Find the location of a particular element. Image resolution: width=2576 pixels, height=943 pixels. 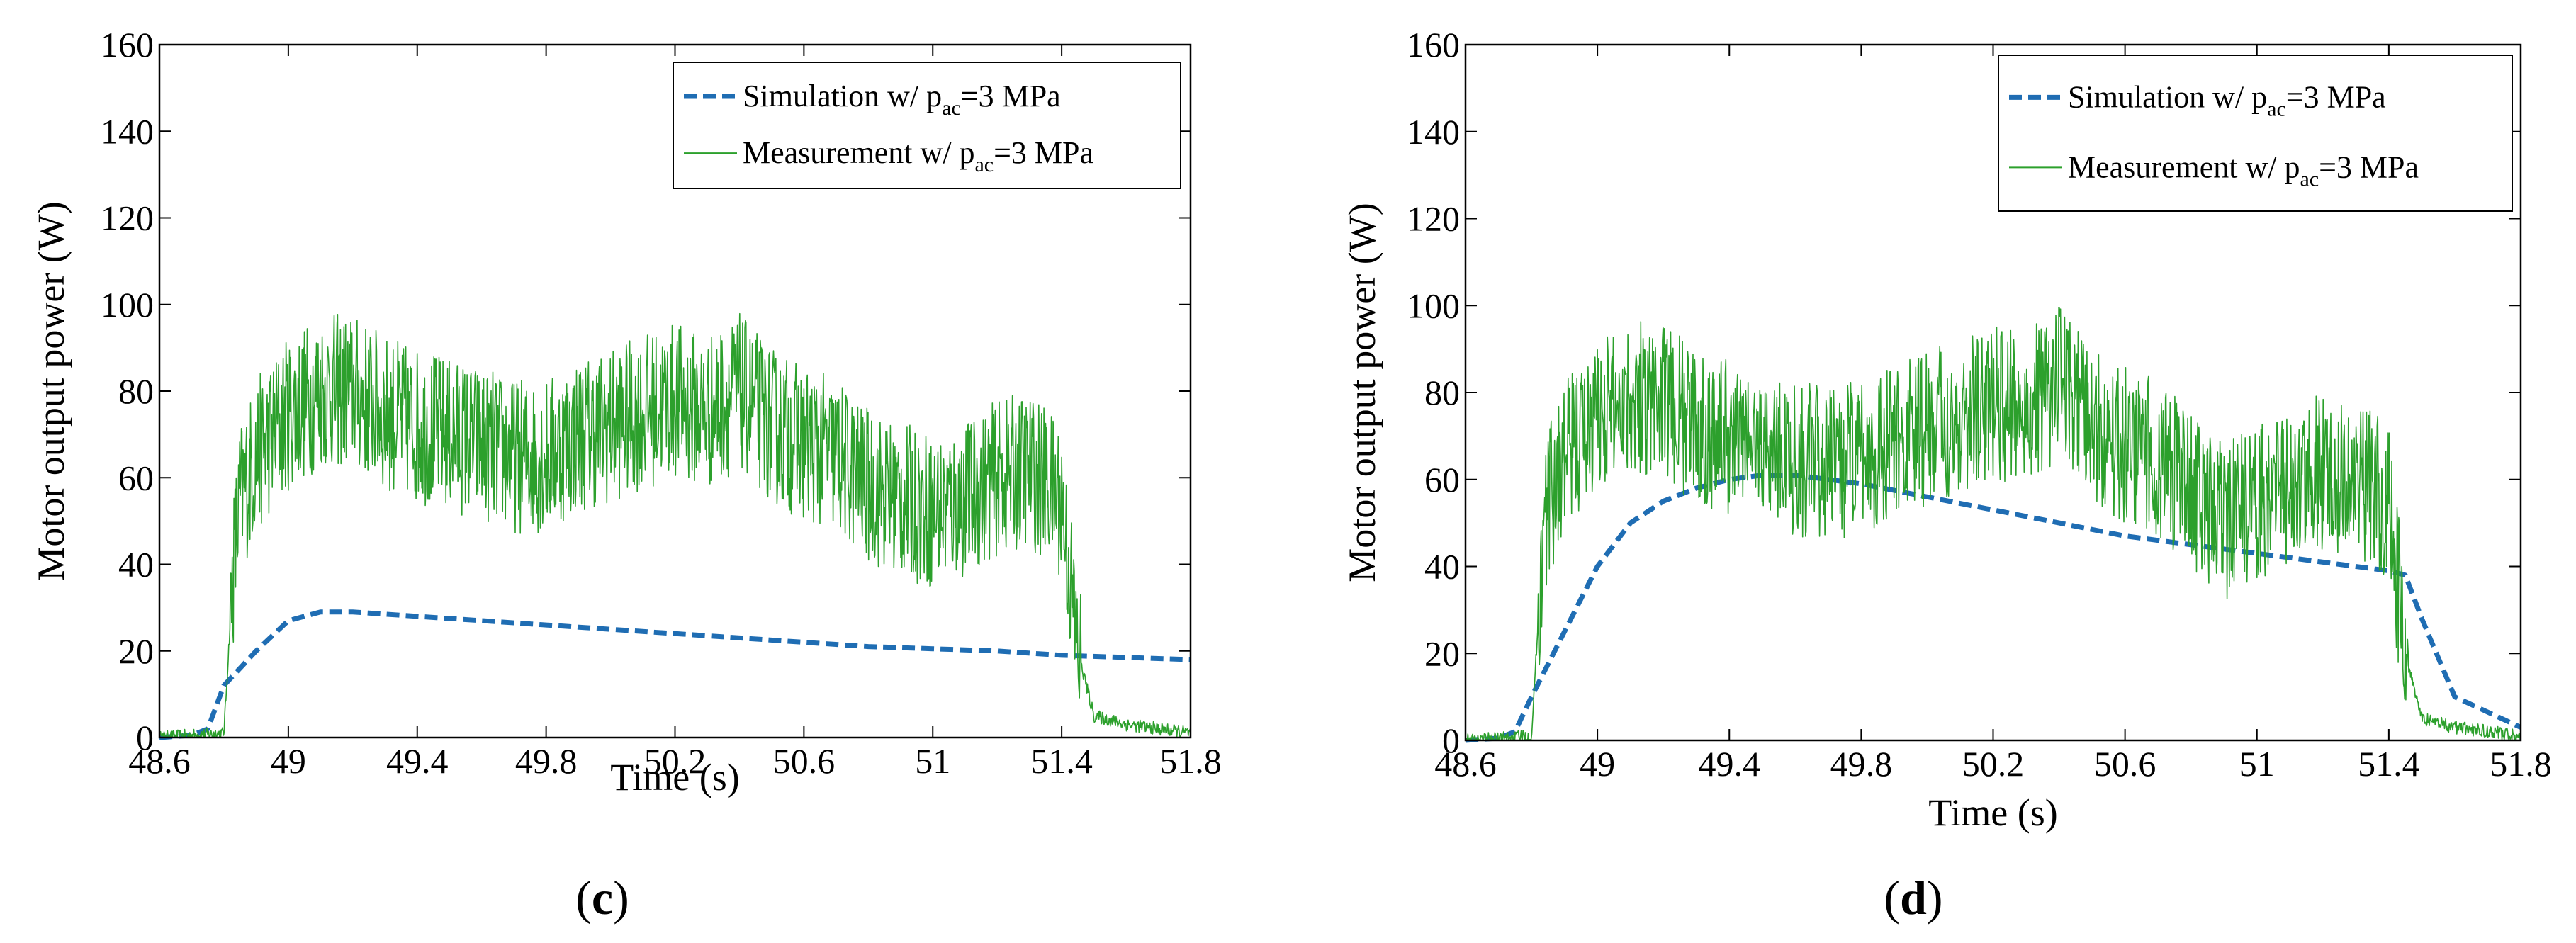

panel-label-c: (c) is located at coordinates (602, 898).